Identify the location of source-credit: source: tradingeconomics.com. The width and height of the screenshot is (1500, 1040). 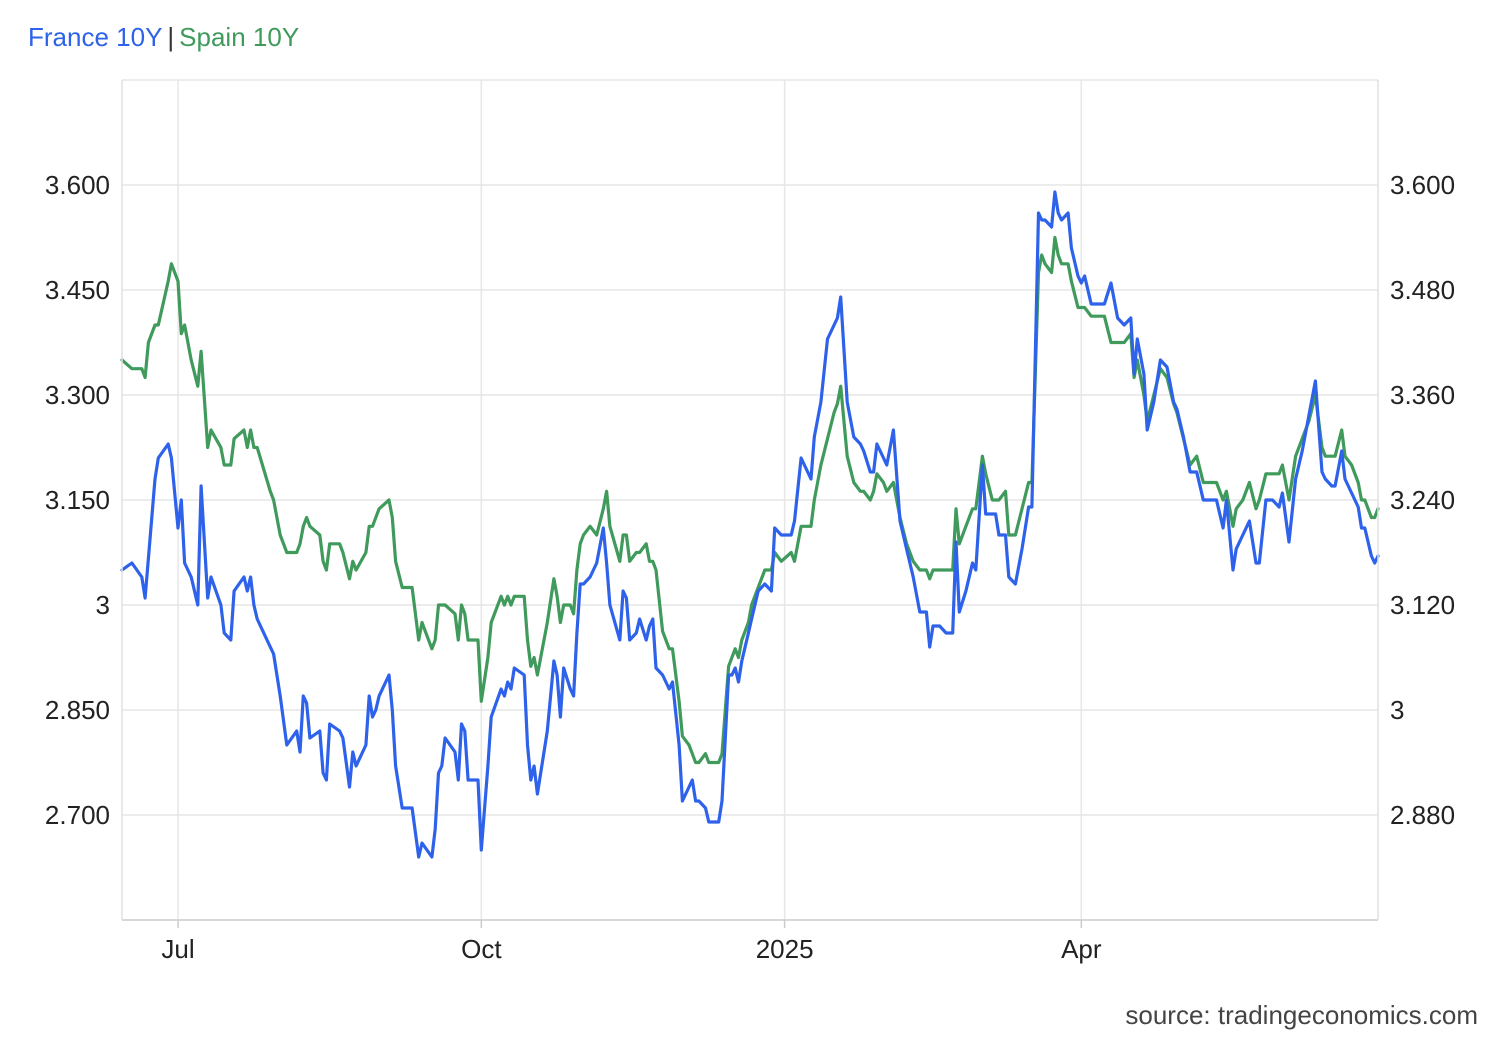
(1301, 1015).